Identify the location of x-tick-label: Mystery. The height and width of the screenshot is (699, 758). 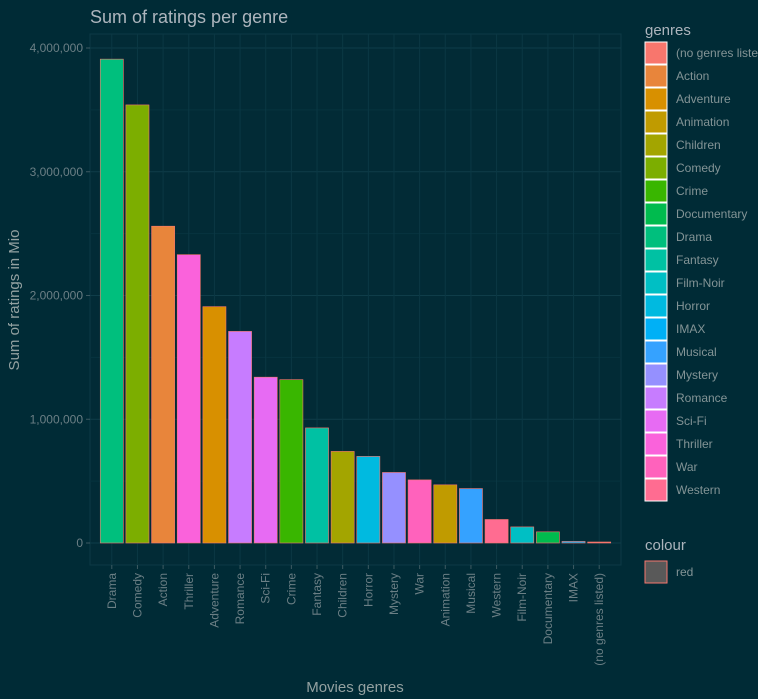
(394, 594).